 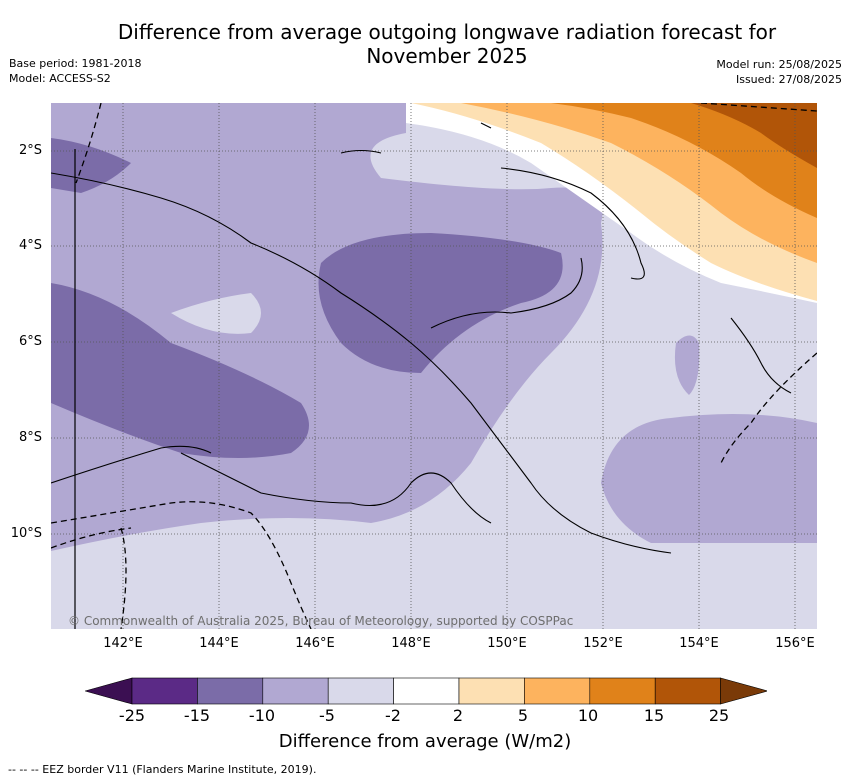 I want to click on model-run: Model run: 25/08/2025, so click(x=779, y=64).